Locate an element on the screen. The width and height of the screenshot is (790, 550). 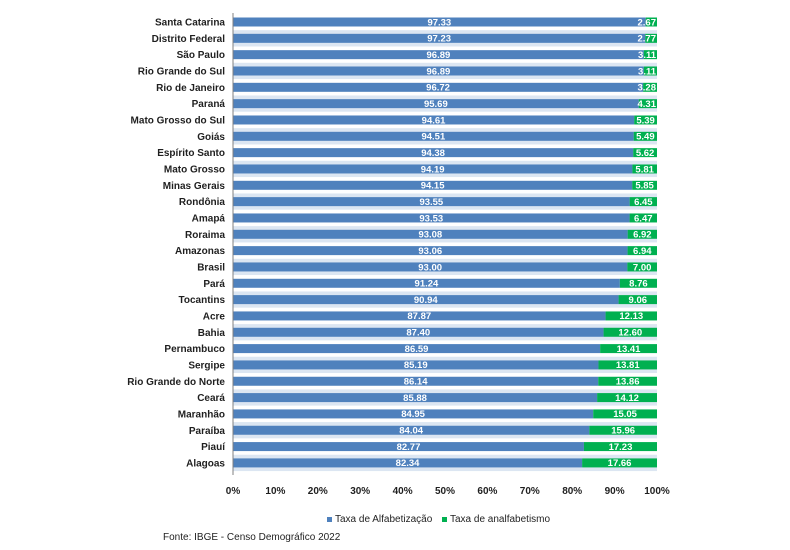
data-label-analfabetismo: 5.62 is located at coordinates (645, 153).